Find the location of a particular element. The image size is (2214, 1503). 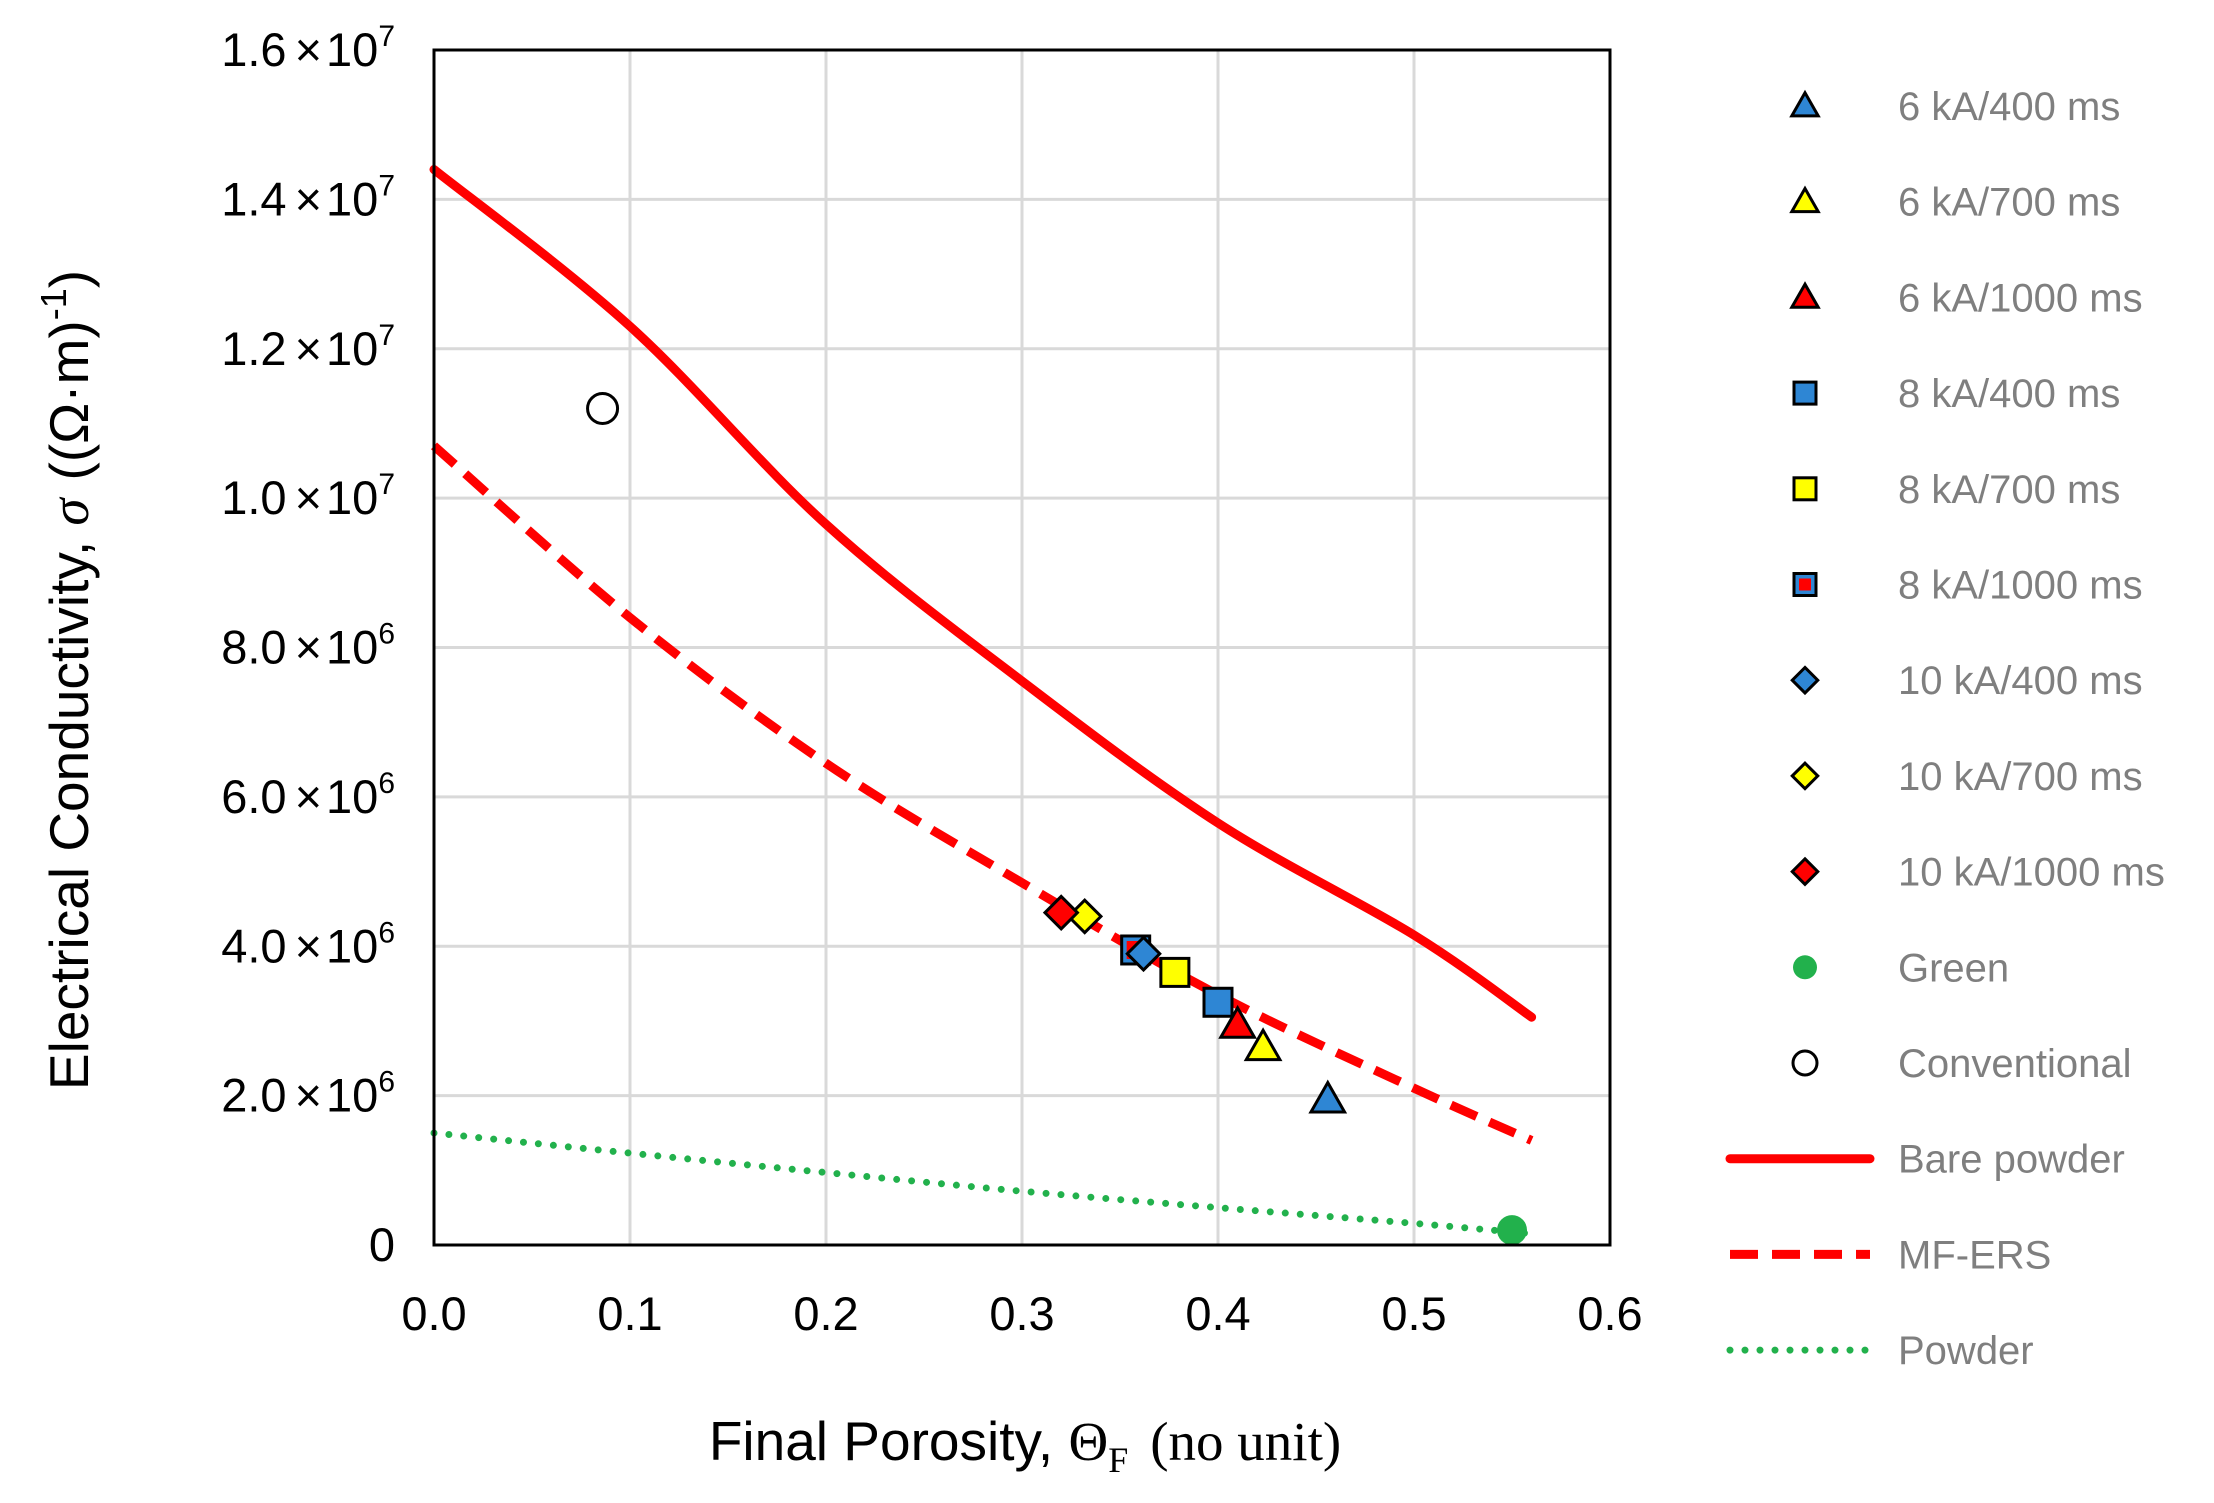

legend-swatch-6-ka-400-ms is located at coordinates (1805, 103).